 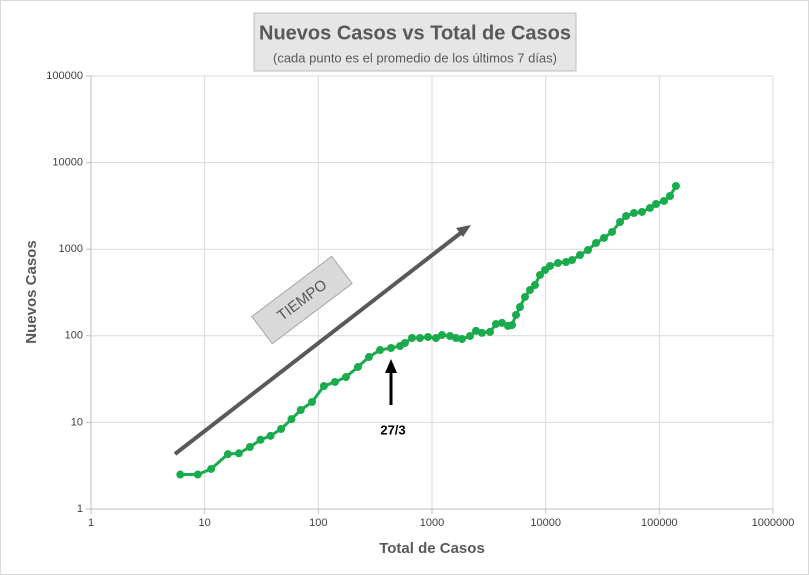 What do you see at coordinates (391, 366) in the screenshot?
I see `date-arrow-head` at bounding box center [391, 366].